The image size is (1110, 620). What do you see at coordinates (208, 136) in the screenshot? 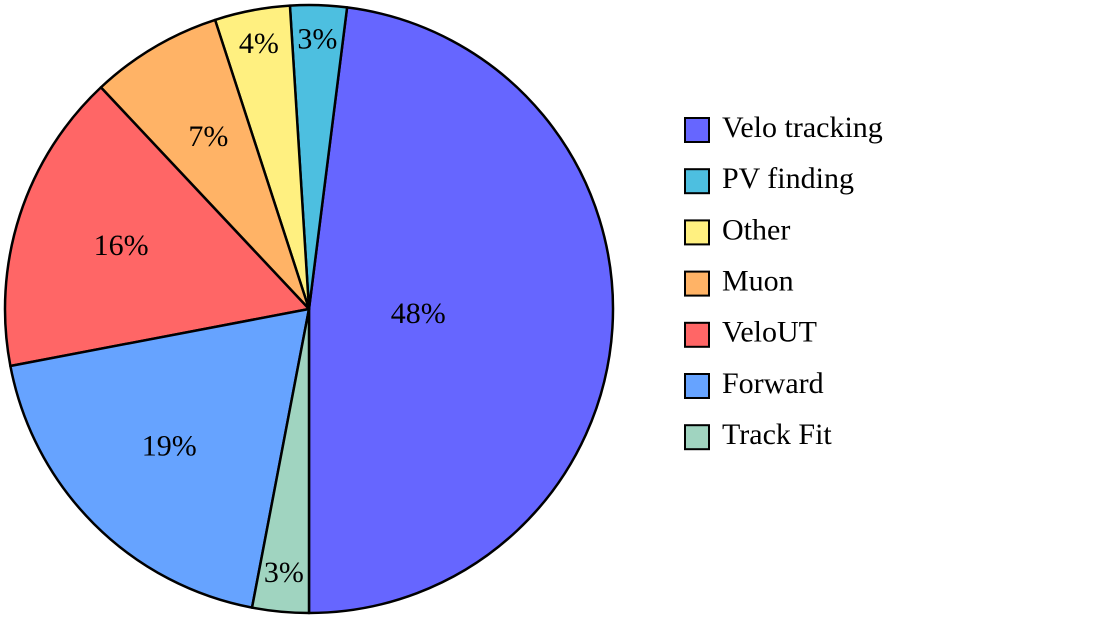
I see `slice-label: 7%` at bounding box center [208, 136].